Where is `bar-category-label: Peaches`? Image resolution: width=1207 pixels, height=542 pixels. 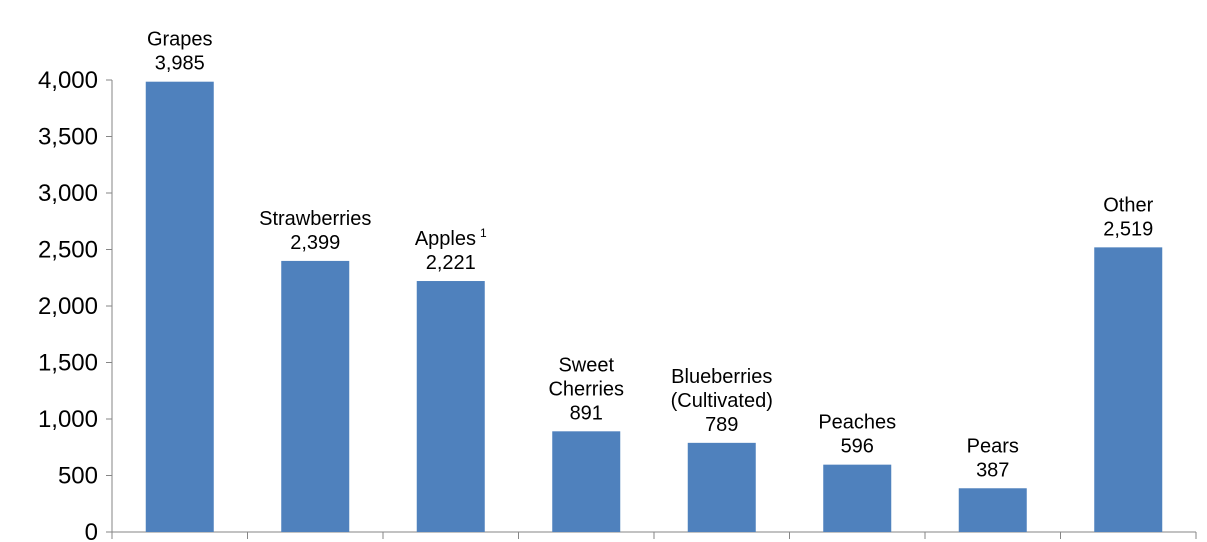
bar-category-label: Peaches is located at coordinates (857, 423).